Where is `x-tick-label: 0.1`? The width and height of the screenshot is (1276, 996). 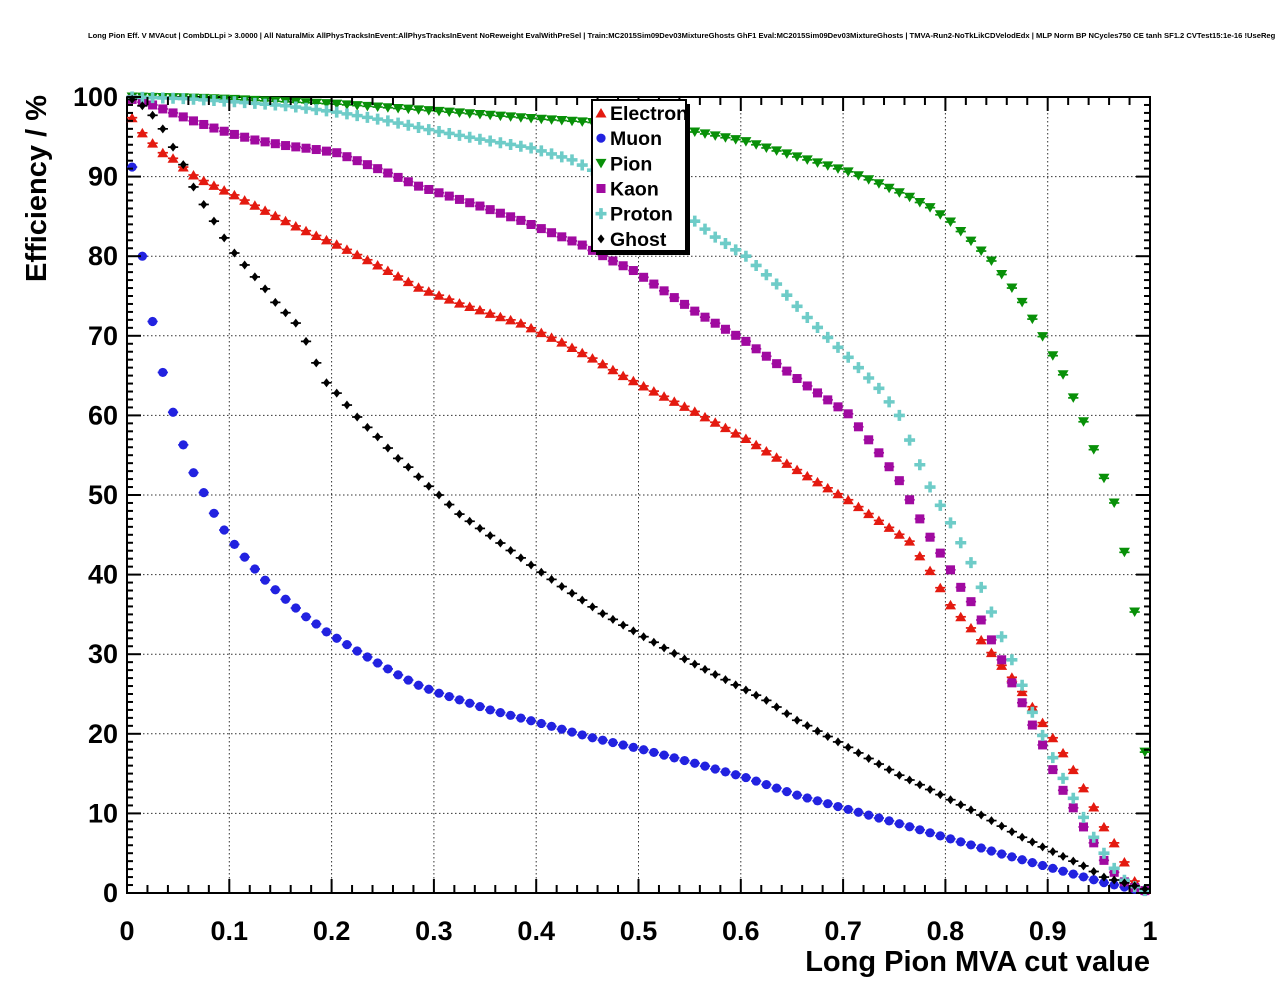
x-tick-label: 0.1 is located at coordinates (230, 931).